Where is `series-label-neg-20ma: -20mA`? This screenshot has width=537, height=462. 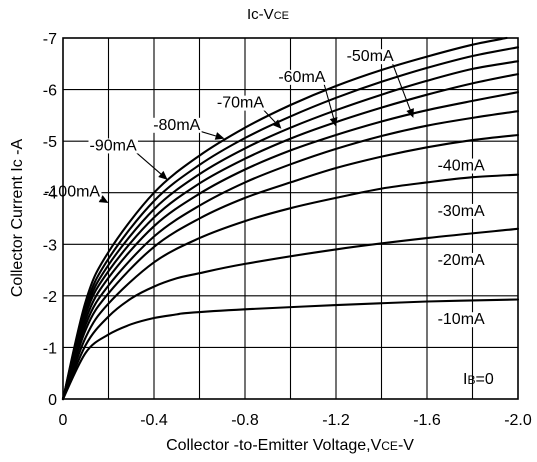
series-label-neg-20ma: -20mA is located at coordinates (461, 260).